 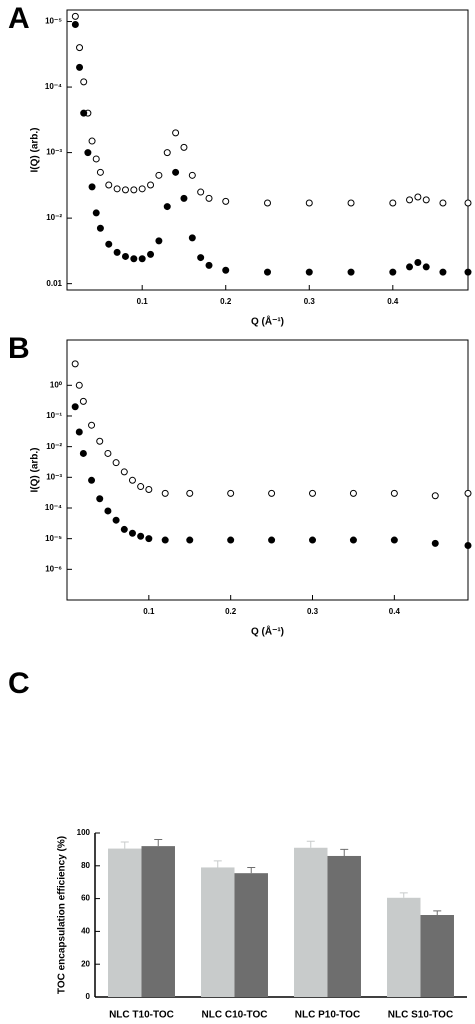 What do you see at coordinates (231, 611) in the screenshot?
I see `x-tick-label: 0.2` at bounding box center [231, 611].